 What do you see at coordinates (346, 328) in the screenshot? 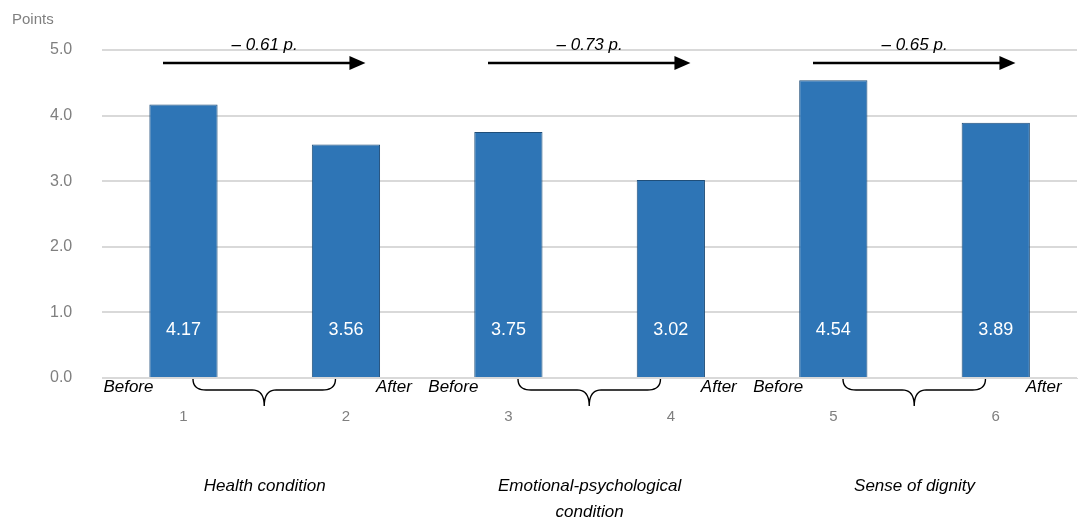
I see `data-label: 3.56` at bounding box center [346, 328].